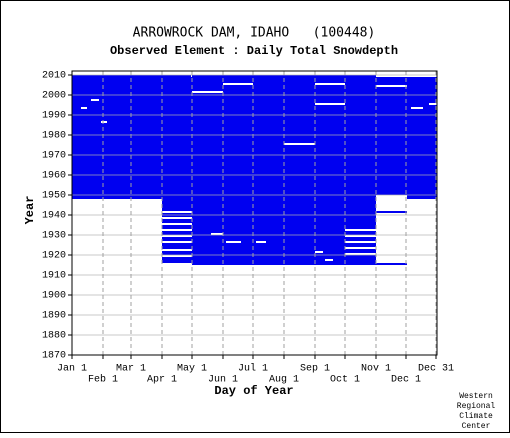  What do you see at coordinates (54, 316) in the screenshot?
I see `y-tick-label: 1890` at bounding box center [54, 316].